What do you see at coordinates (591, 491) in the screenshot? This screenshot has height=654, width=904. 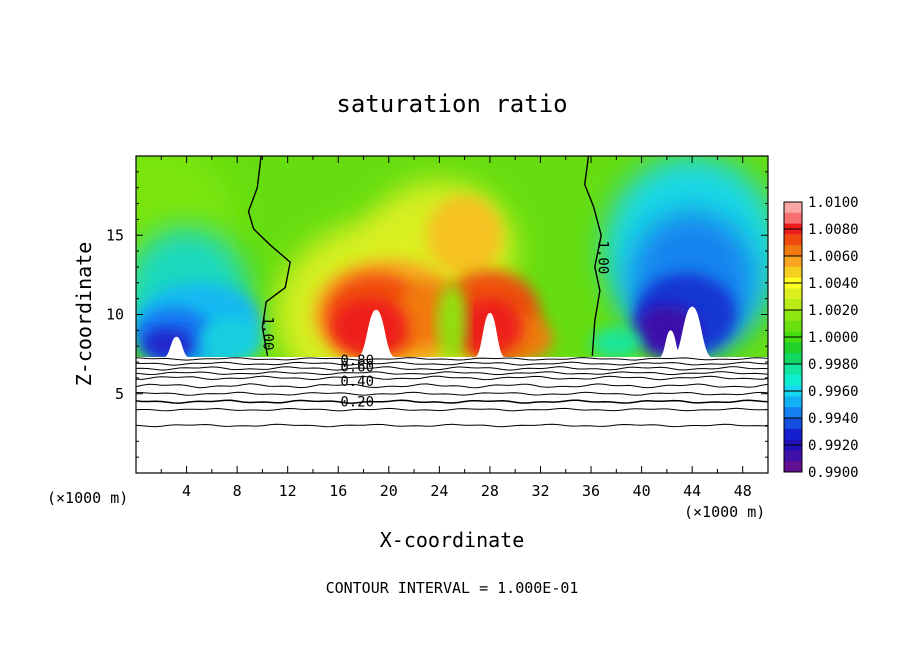 I see `x-tick-label: 36` at bounding box center [591, 491].